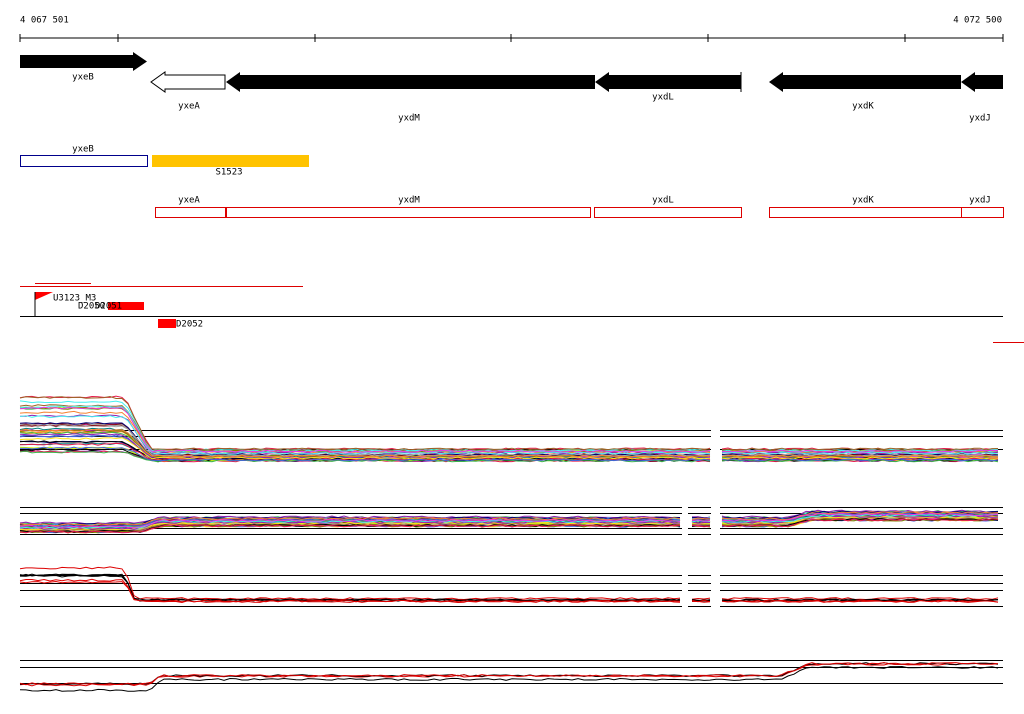 The width and height of the screenshot is (1024, 714). What do you see at coordinates (980, 201) in the screenshot?
I see `gene-box-label: yxdJ` at bounding box center [980, 201].